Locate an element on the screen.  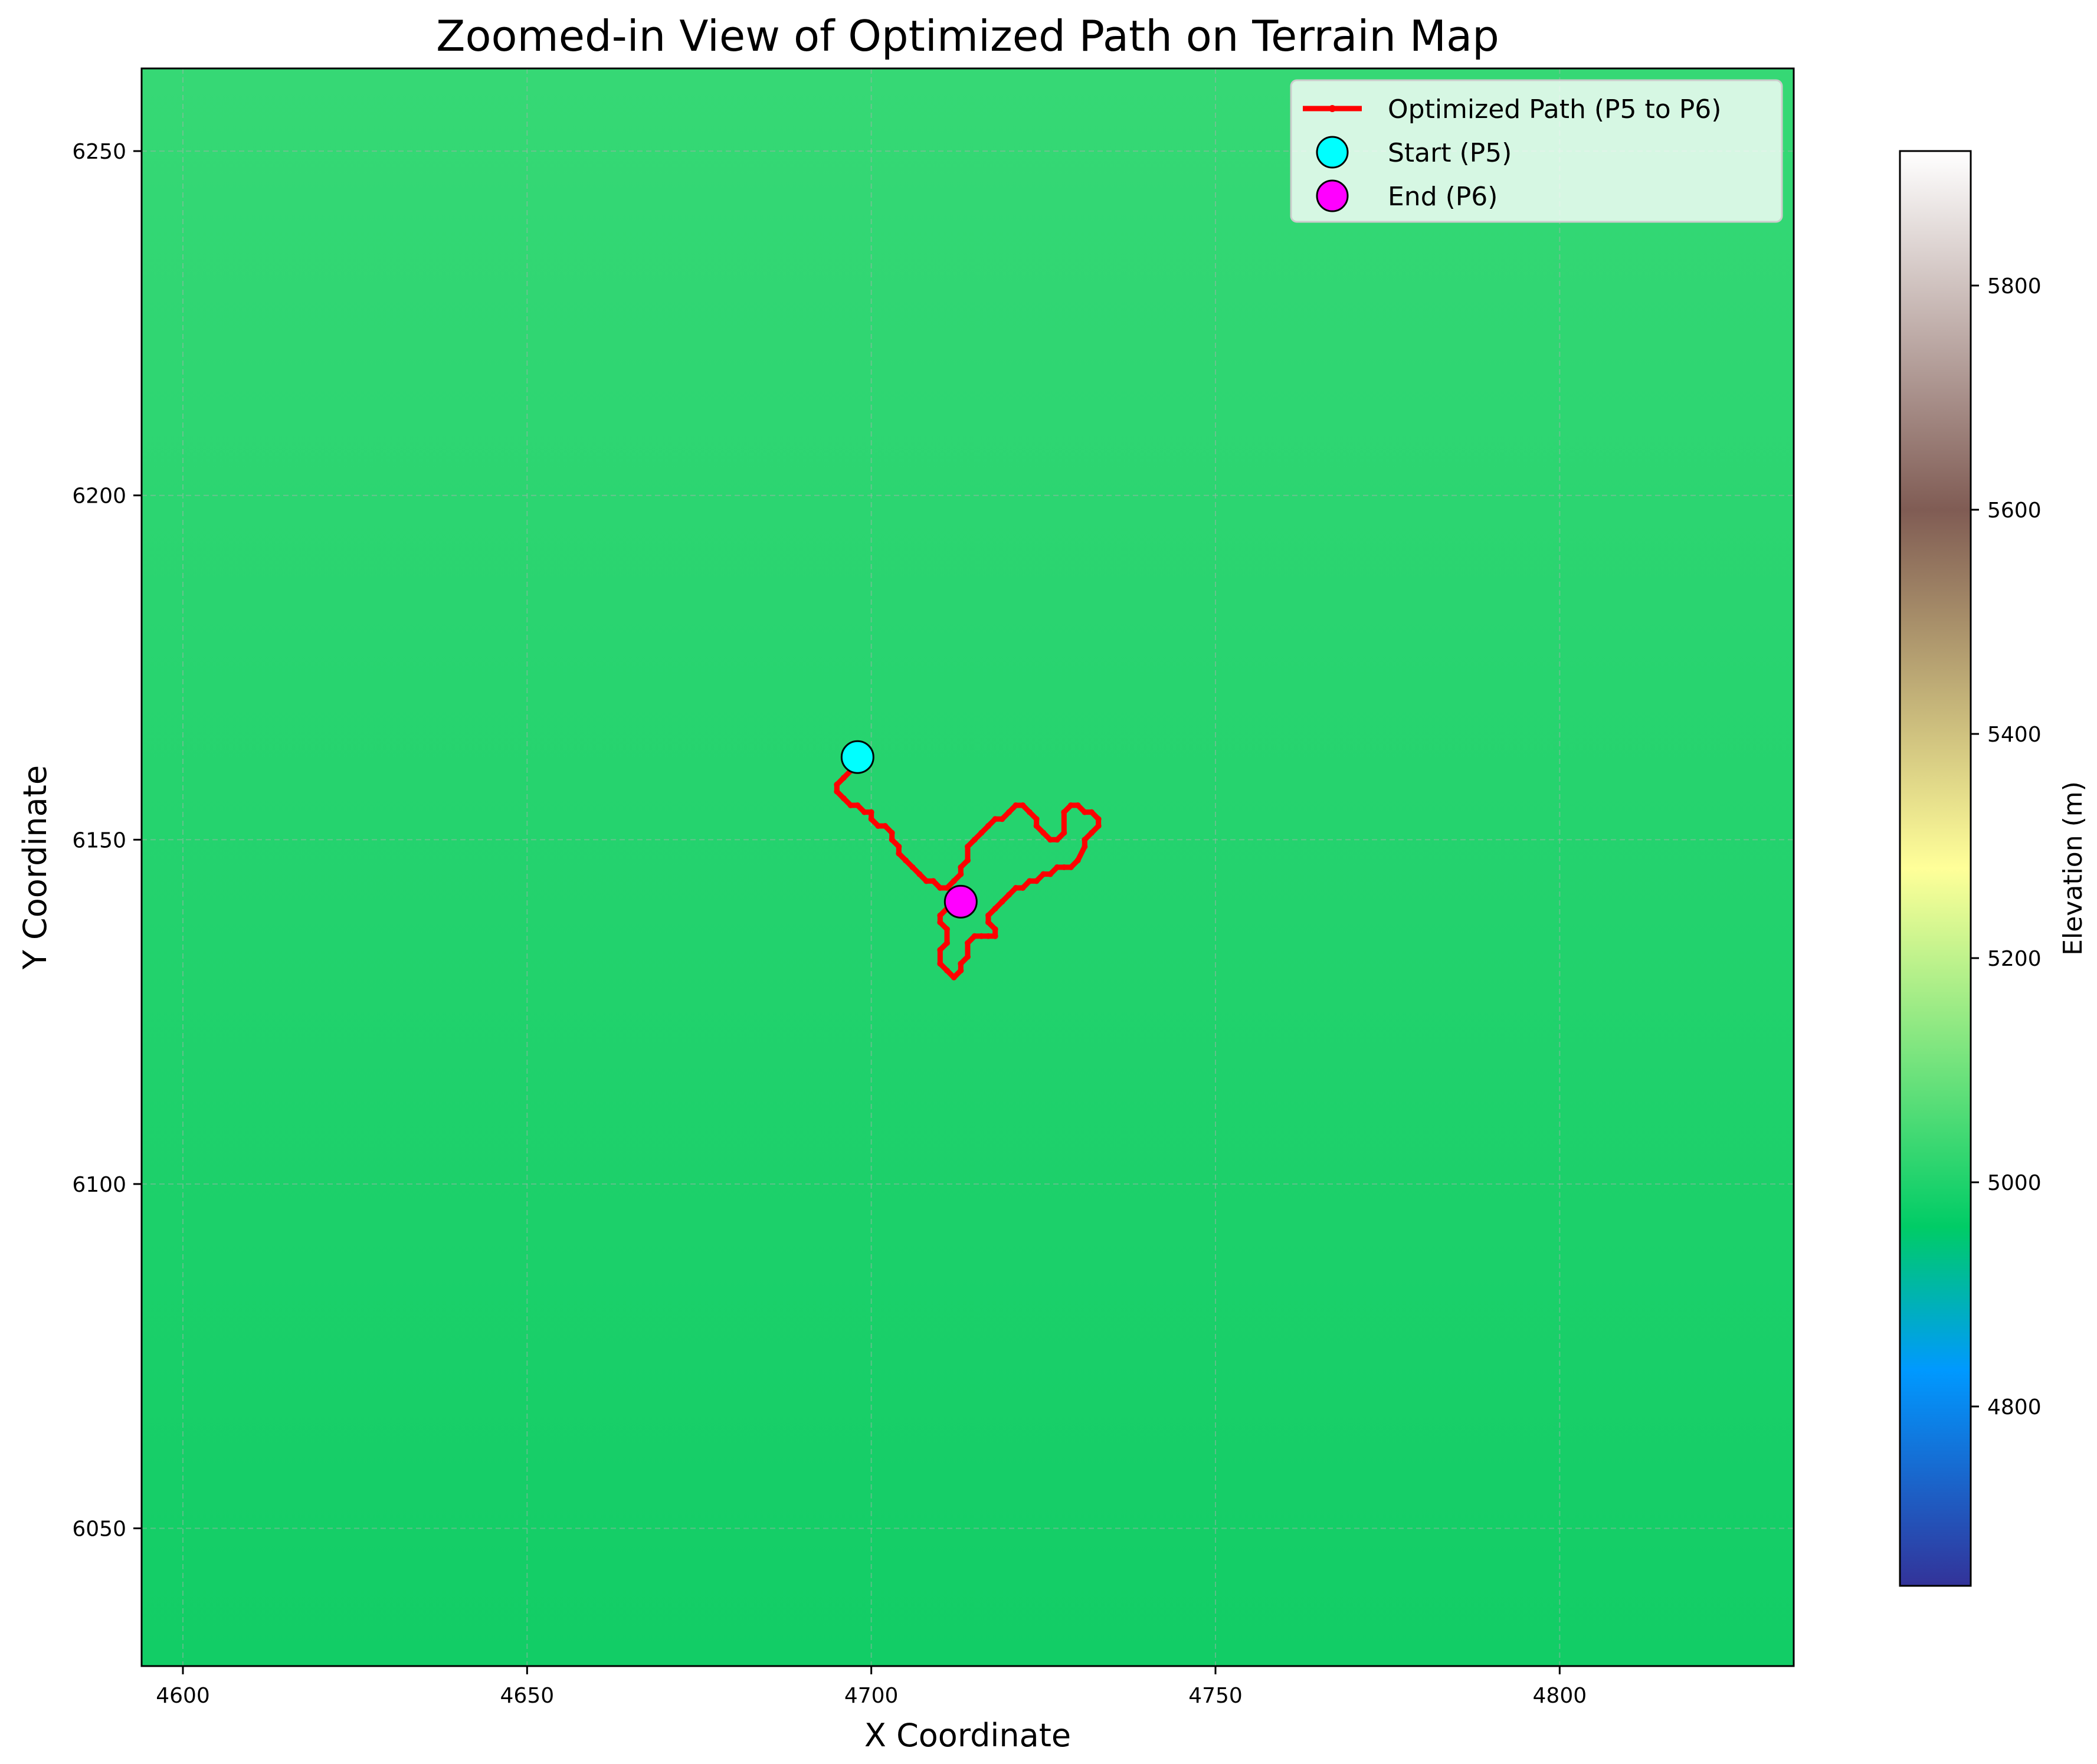
y-tick-label: 6050 is located at coordinates (99, 1529).